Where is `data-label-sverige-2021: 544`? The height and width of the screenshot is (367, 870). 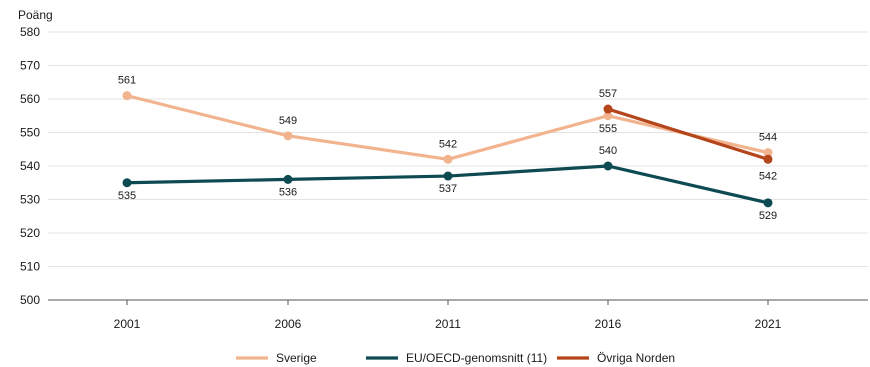
data-label-sverige-2021: 544 is located at coordinates (768, 138).